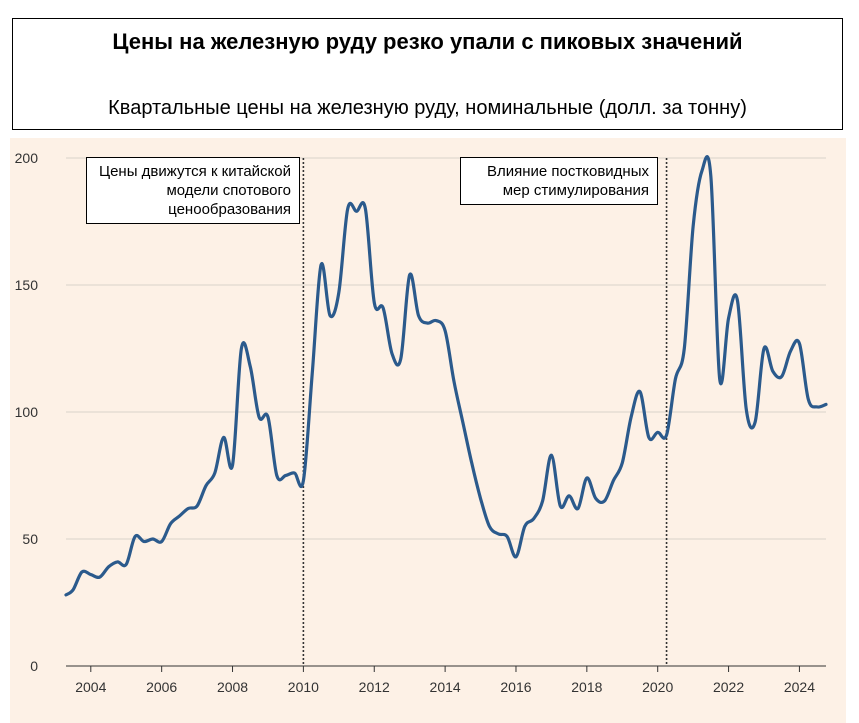 The width and height of the screenshot is (859, 723). Describe the element at coordinates (728, 687) in the screenshot. I see `x-tick-label: 2022` at that location.